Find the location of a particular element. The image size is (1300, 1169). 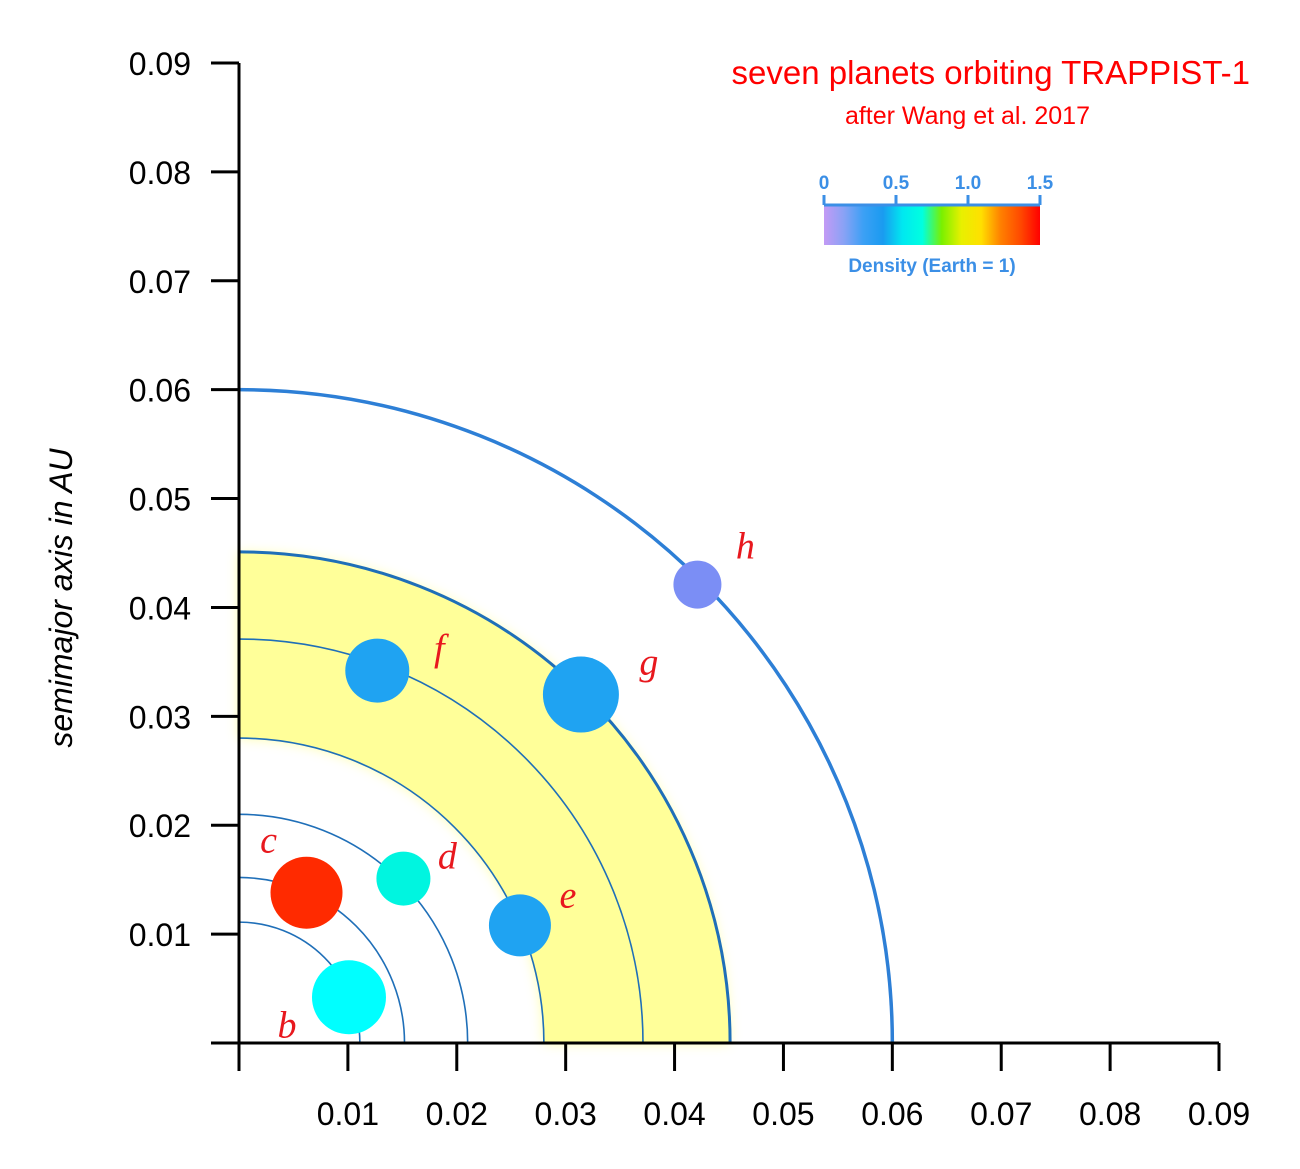

x-tick-label: 0.03 is located at coordinates (566, 1114).